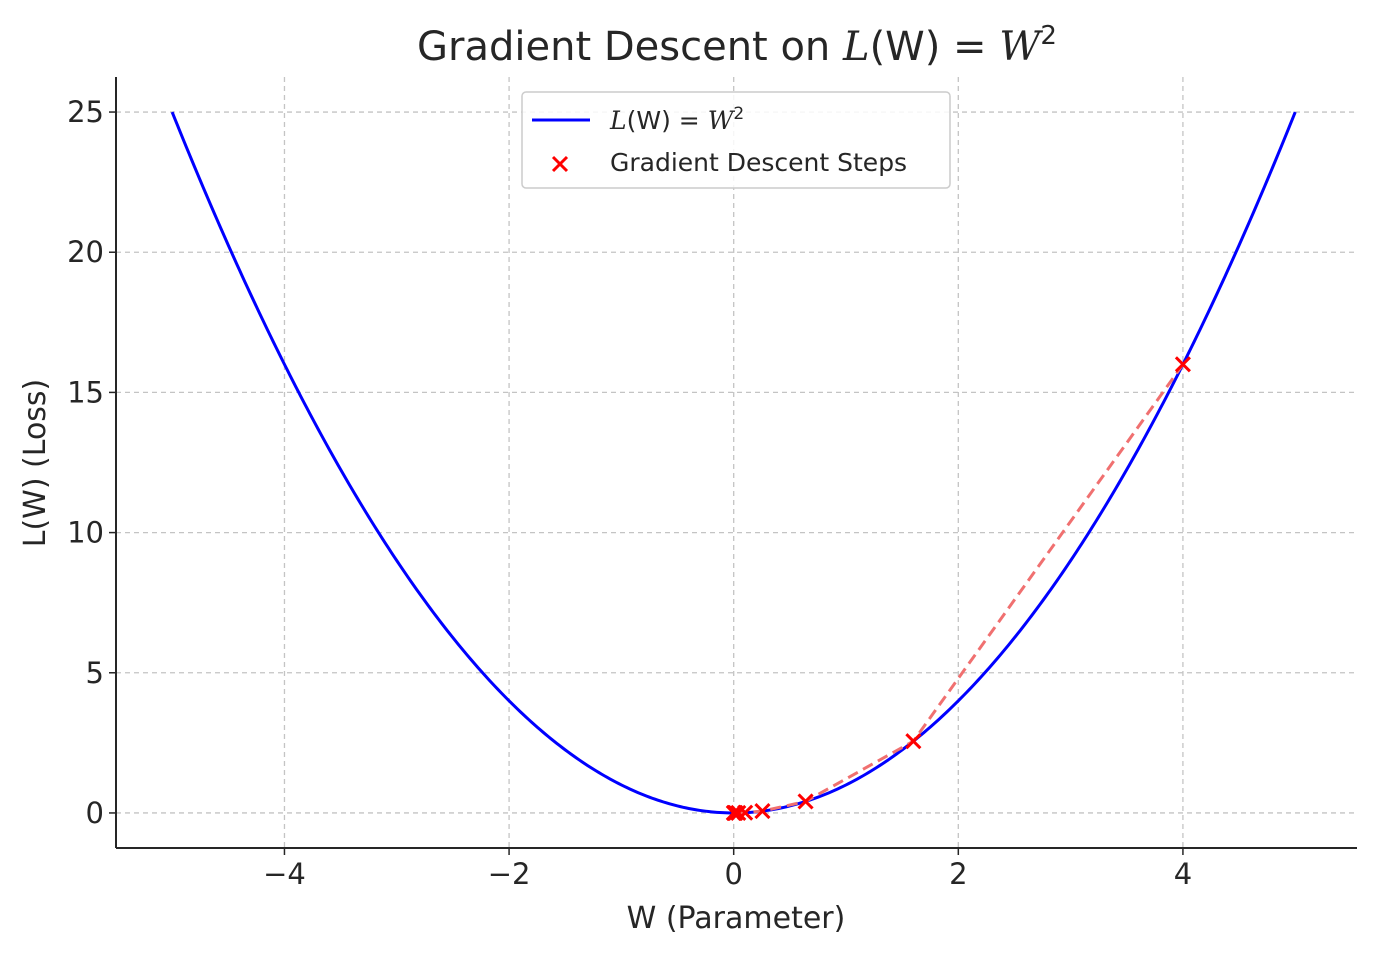 The image size is (1376, 955). I want to click on y-tick-label: 5, so click(95, 673).